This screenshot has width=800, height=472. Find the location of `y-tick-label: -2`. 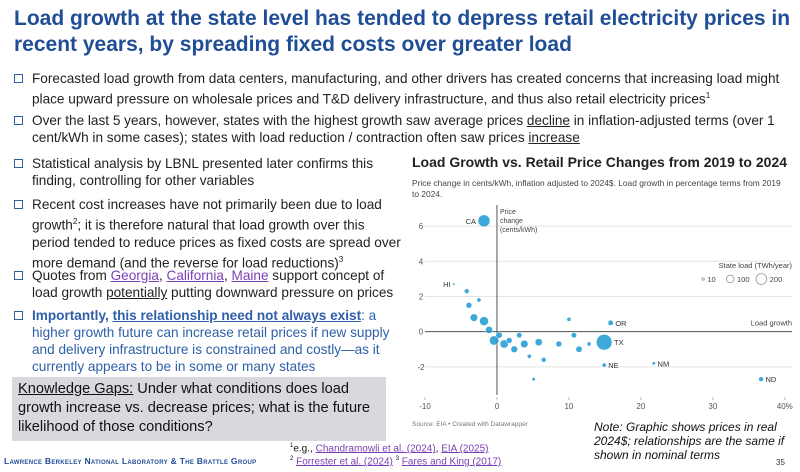

y-tick-label: -2 is located at coordinates (421, 367).